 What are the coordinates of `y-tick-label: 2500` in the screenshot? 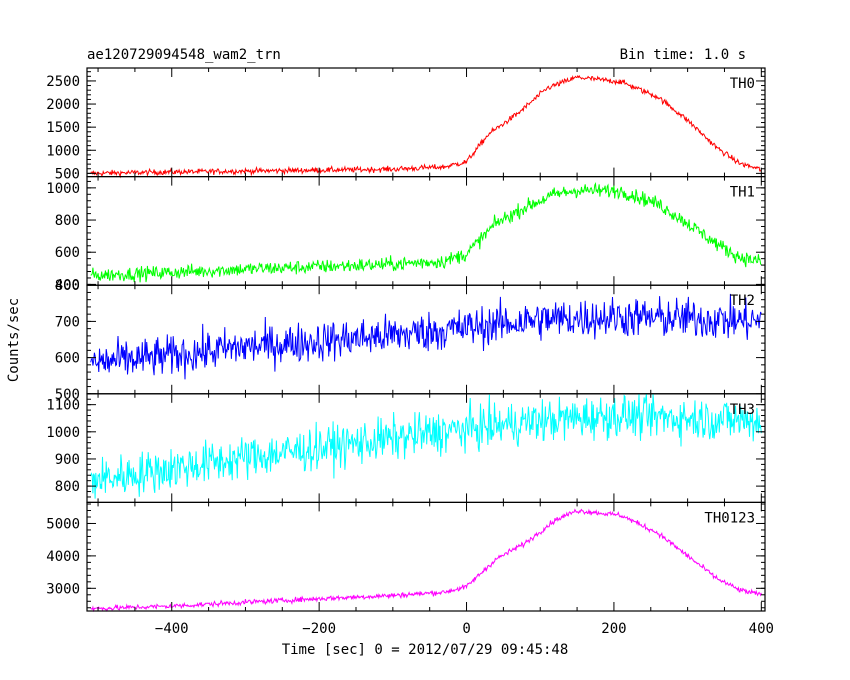 It's located at (63, 82).